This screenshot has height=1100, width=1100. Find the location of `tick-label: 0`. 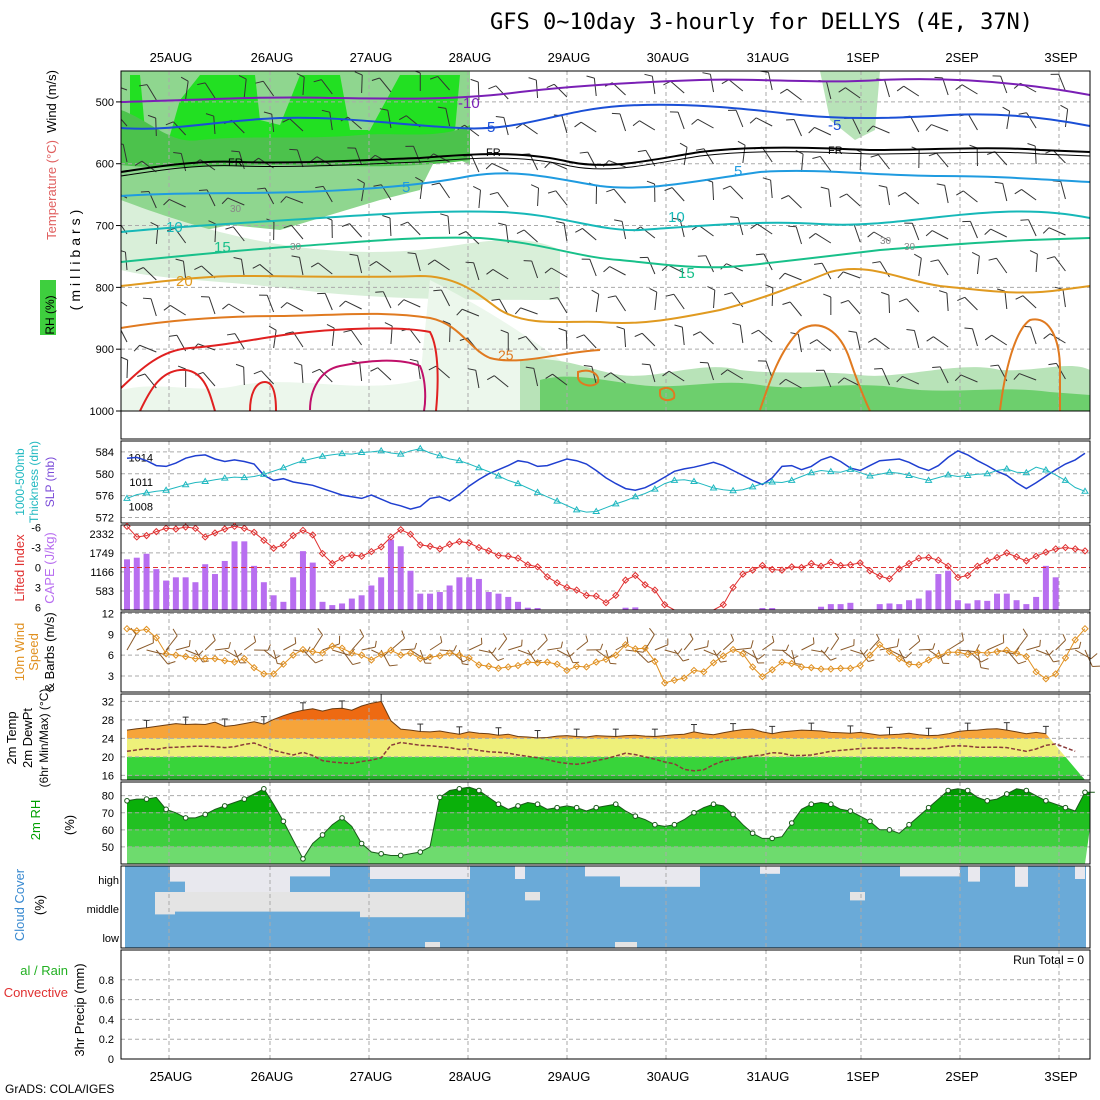

tick-label: 0 is located at coordinates (38, 569).